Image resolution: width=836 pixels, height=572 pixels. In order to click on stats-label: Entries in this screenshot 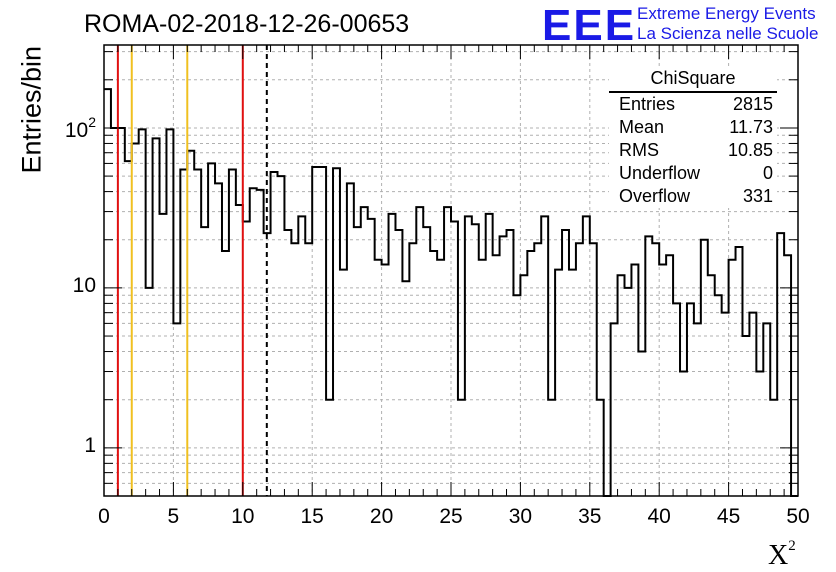, I will do `click(647, 104)`.